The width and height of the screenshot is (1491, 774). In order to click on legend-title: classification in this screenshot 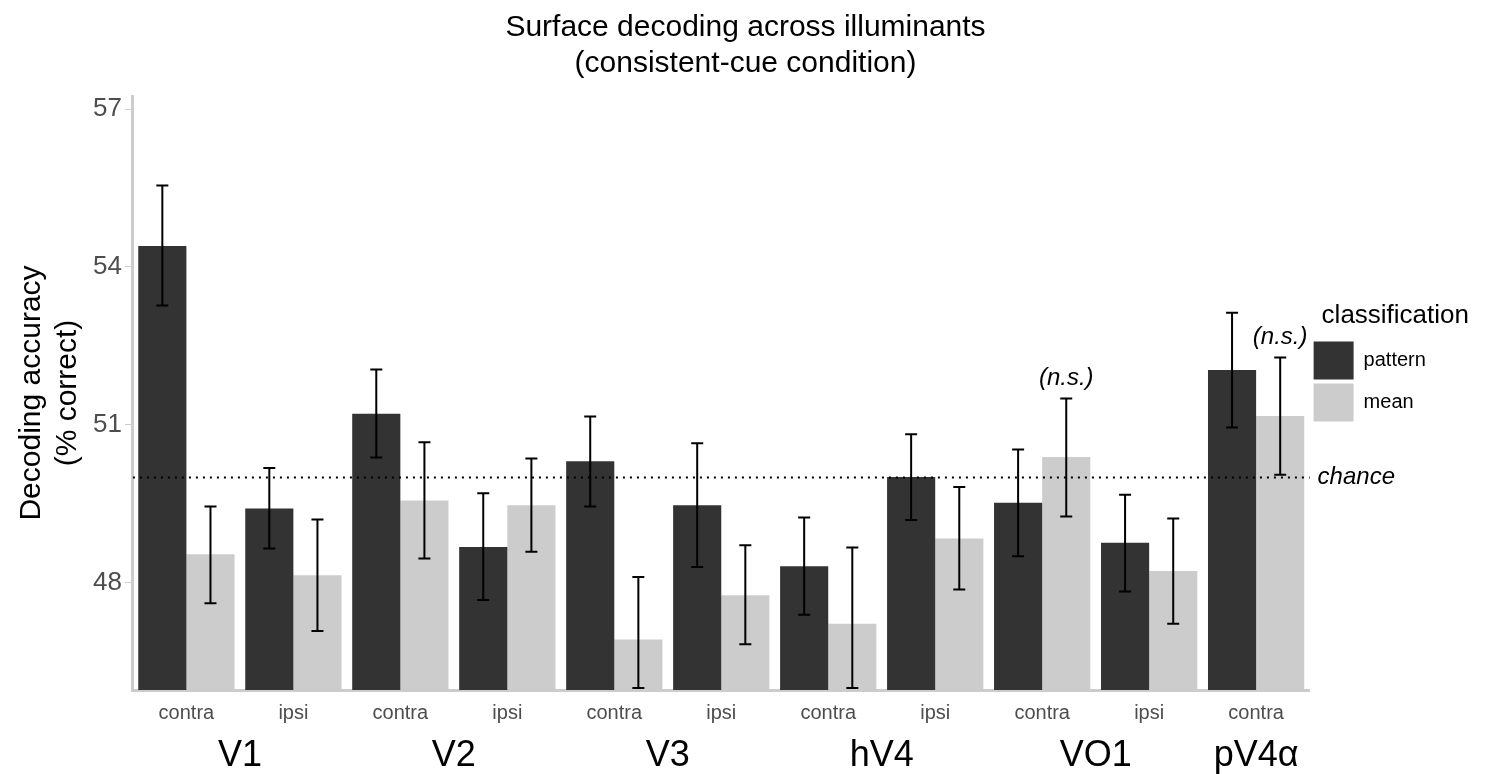, I will do `click(1395, 313)`.